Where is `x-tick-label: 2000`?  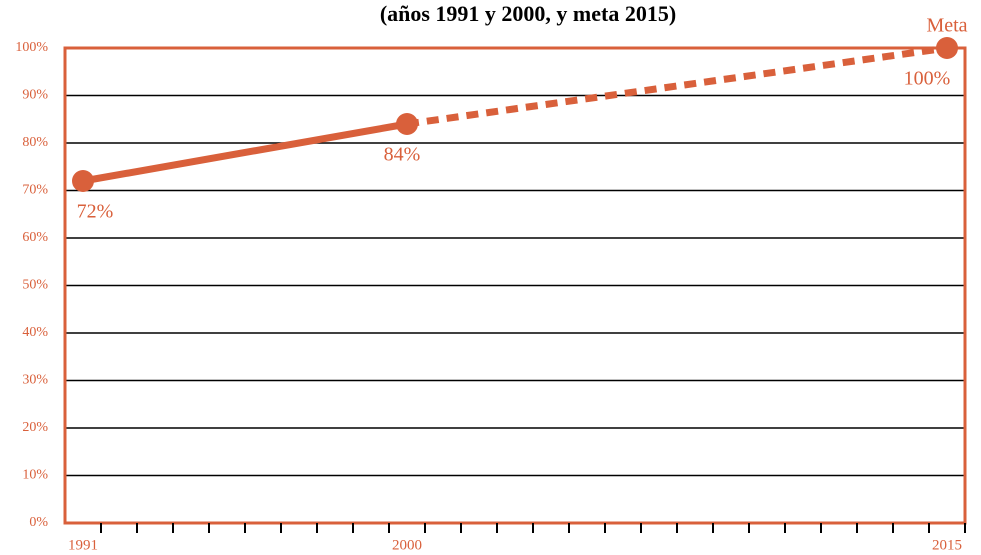 x-tick-label: 2000 is located at coordinates (407, 545).